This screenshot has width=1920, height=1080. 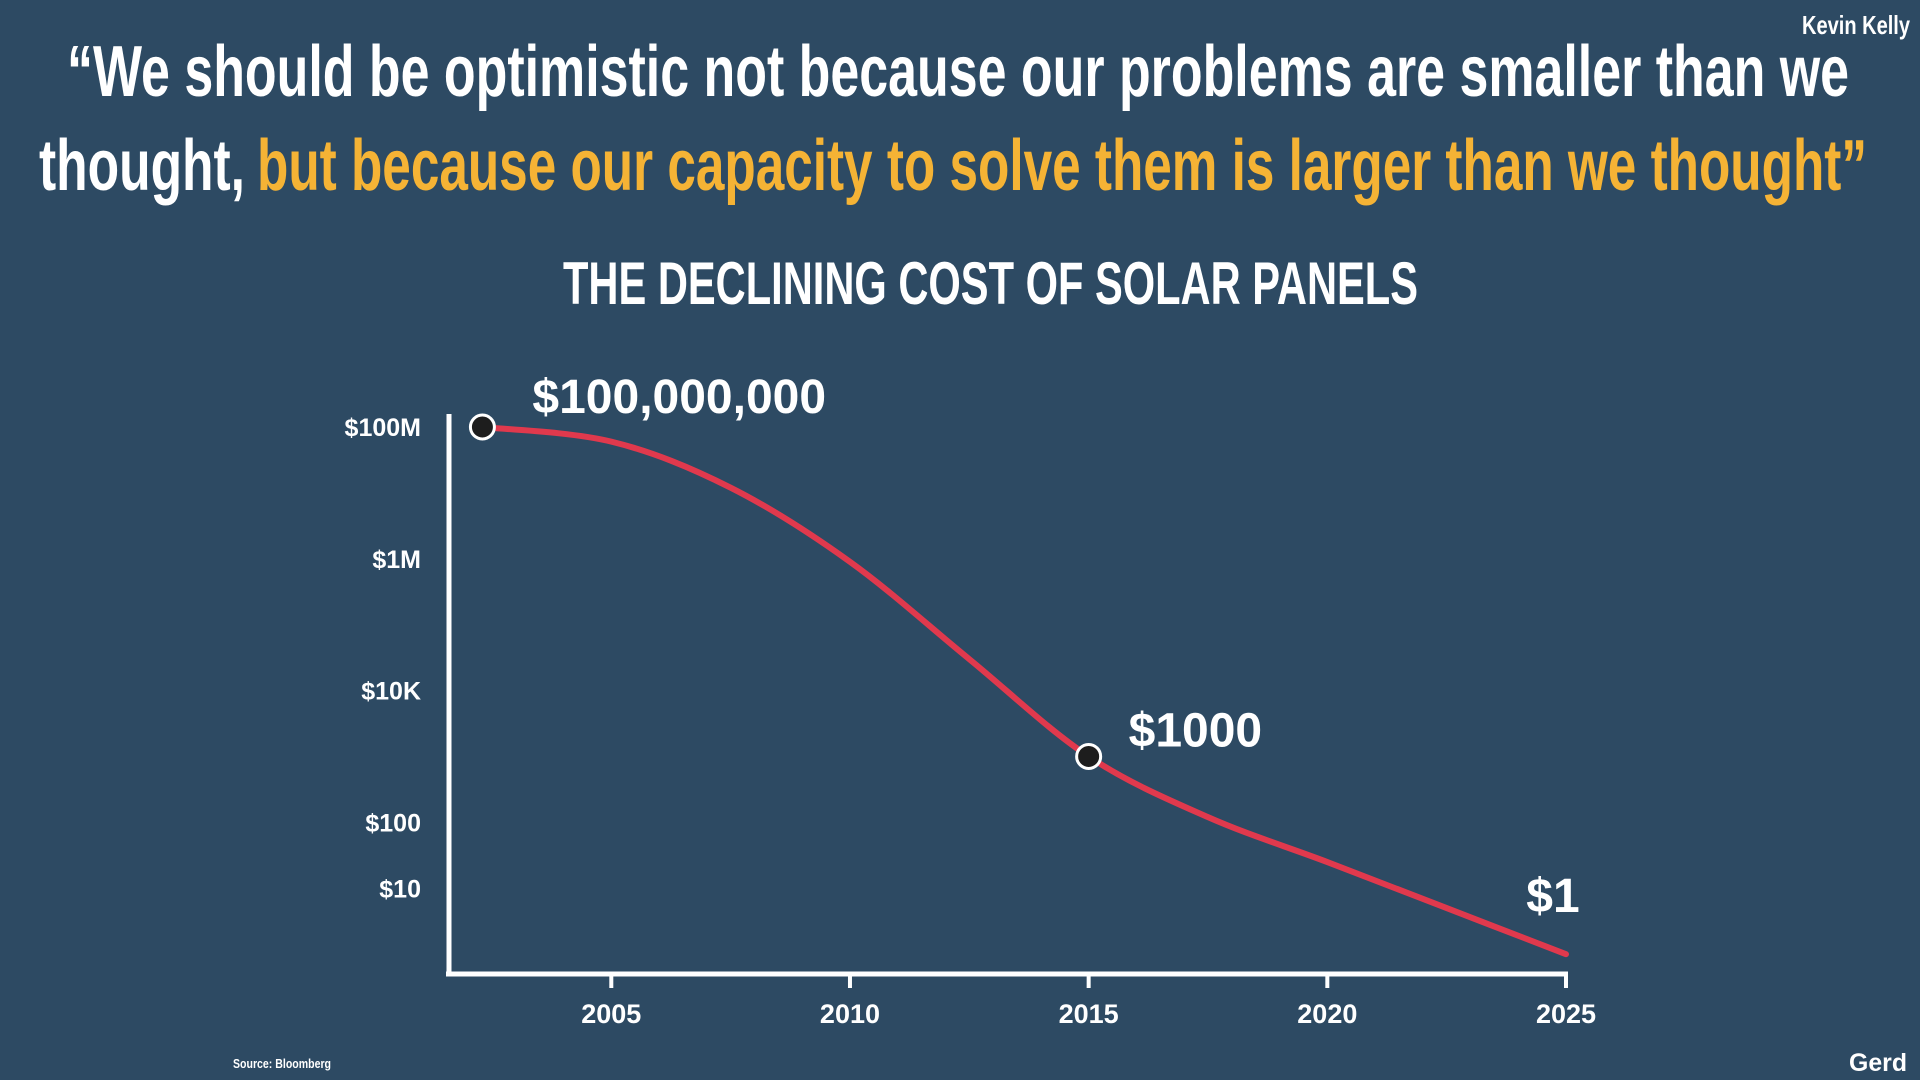 I want to click on author: Kevin Kelly, so click(x=1856, y=25).